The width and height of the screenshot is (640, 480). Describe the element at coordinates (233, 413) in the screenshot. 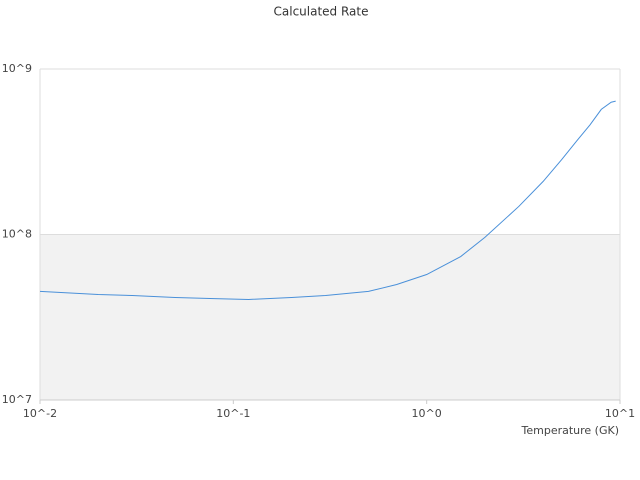

I see `x-tick-label: 10^-1` at that location.